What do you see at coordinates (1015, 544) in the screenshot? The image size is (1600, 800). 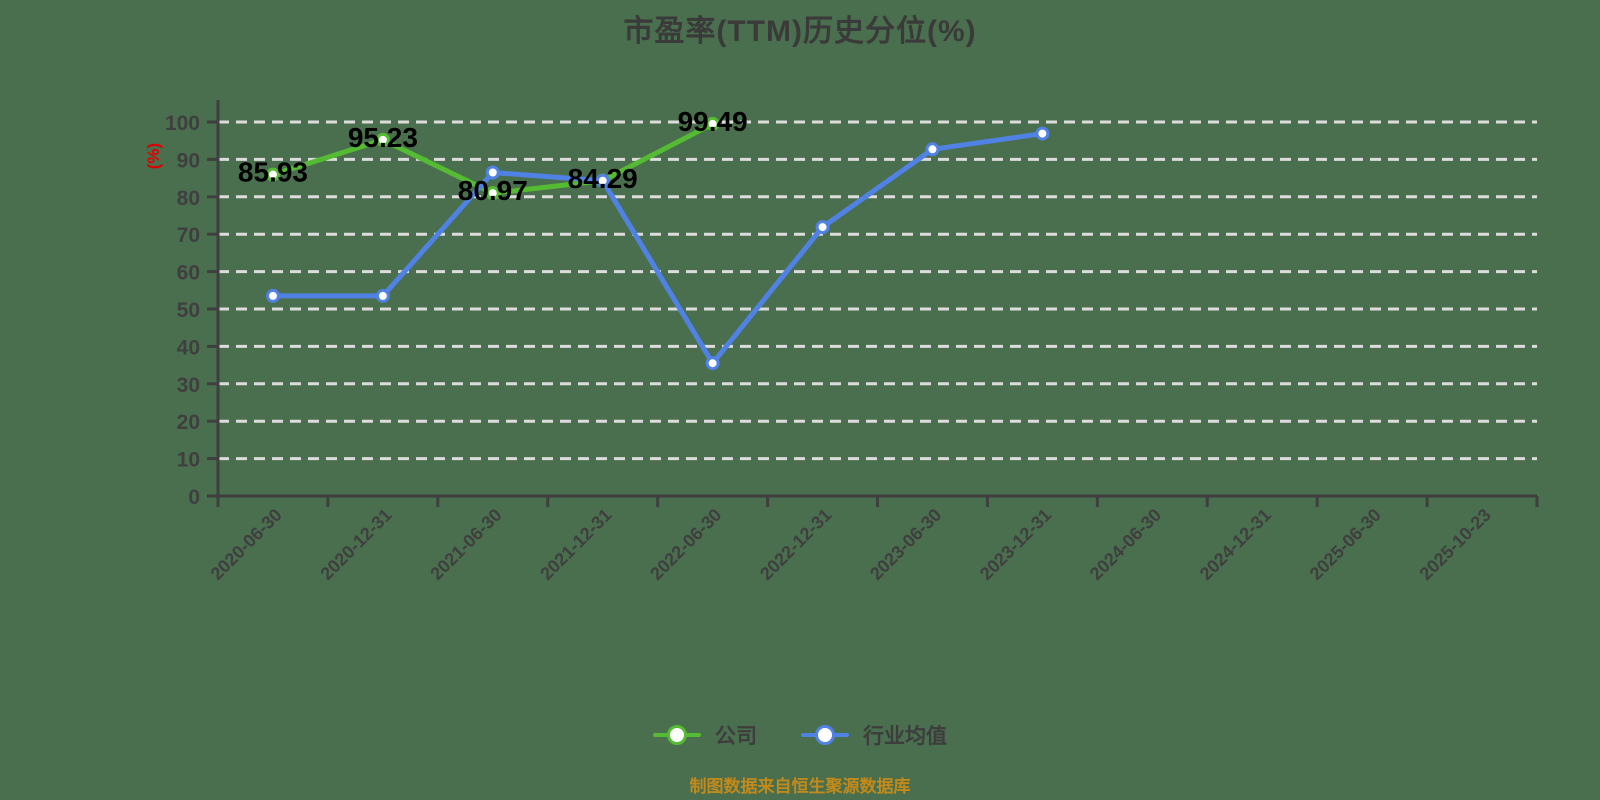 I see `x-tick-label: 2023-12-31` at bounding box center [1015, 544].